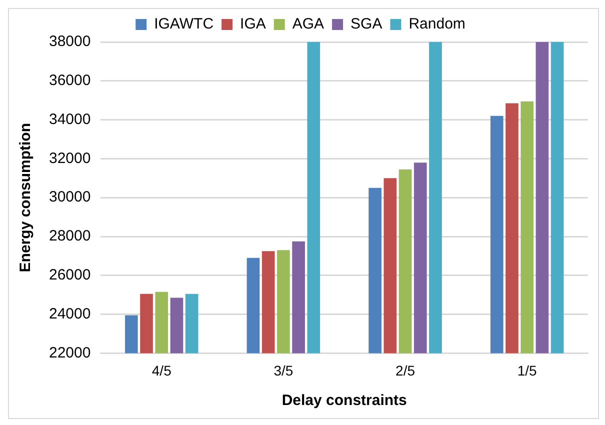  What do you see at coordinates (69, 81) in the screenshot?
I see `y-tick-label: 36000` at bounding box center [69, 81].